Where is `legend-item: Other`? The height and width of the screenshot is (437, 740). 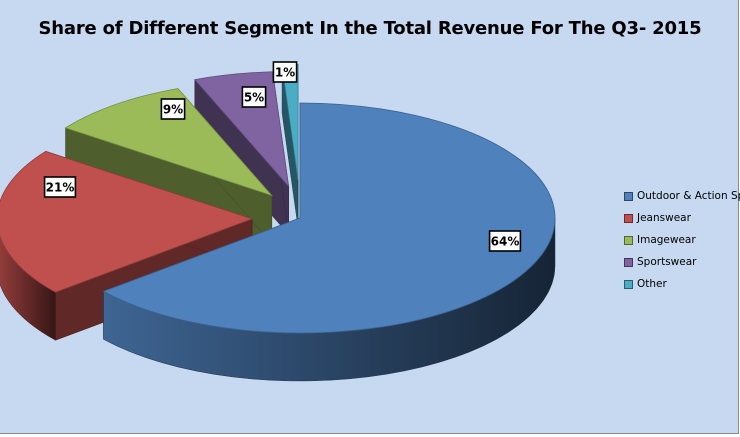
legend-item: Other is located at coordinates (682, 284).